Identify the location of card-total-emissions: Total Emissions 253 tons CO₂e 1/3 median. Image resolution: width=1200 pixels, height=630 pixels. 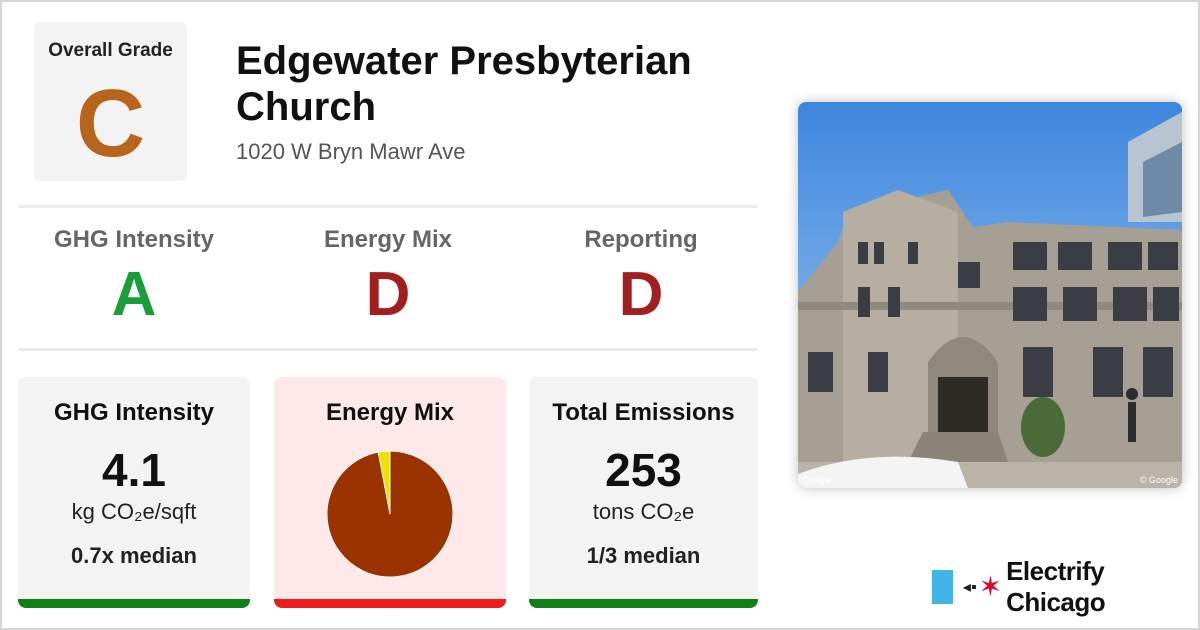
(643, 492).